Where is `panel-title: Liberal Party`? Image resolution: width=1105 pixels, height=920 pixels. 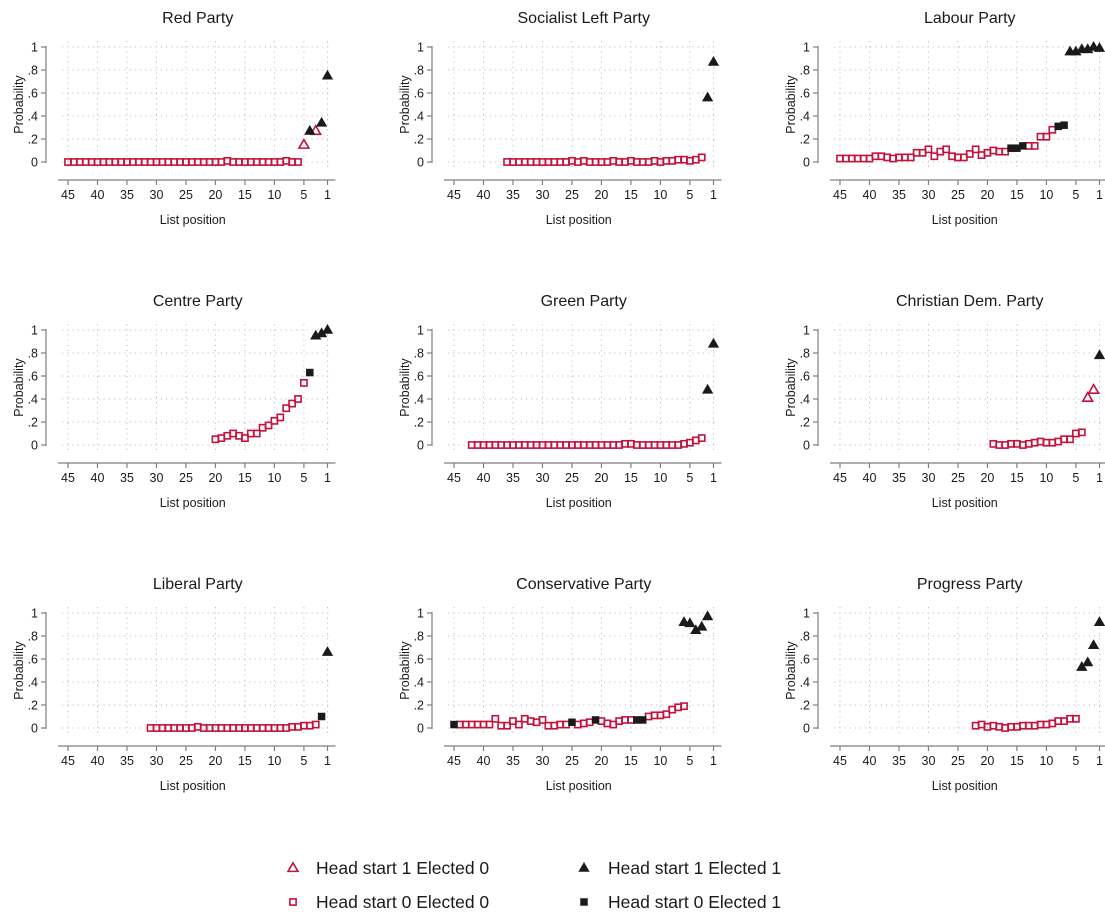 panel-title: Liberal Party is located at coordinates (198, 584).